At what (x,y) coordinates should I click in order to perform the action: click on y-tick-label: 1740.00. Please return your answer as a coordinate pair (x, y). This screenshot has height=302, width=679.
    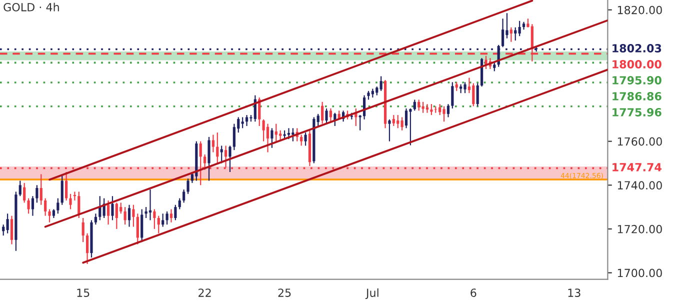
    Looking at the image, I should click on (640, 185).